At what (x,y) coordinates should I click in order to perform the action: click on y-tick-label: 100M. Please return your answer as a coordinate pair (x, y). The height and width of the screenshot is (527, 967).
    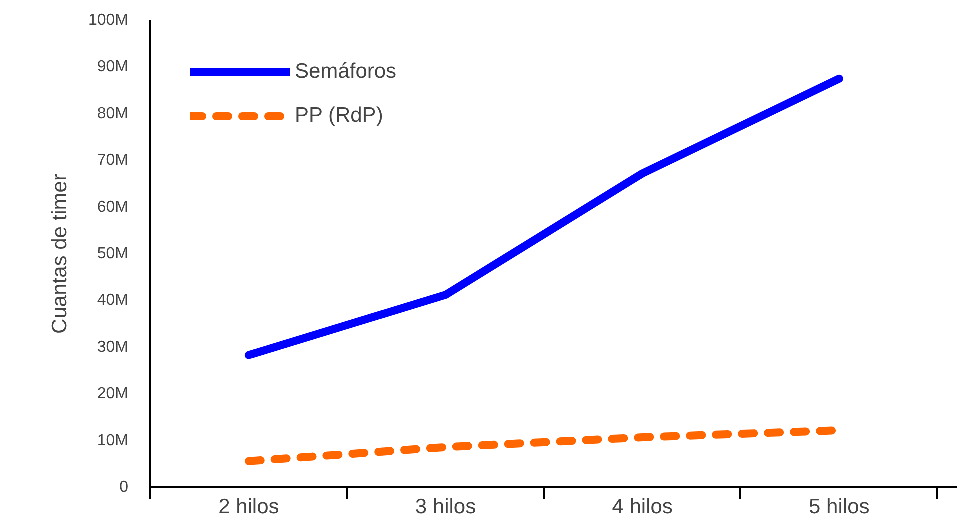
    Looking at the image, I should click on (108, 20).